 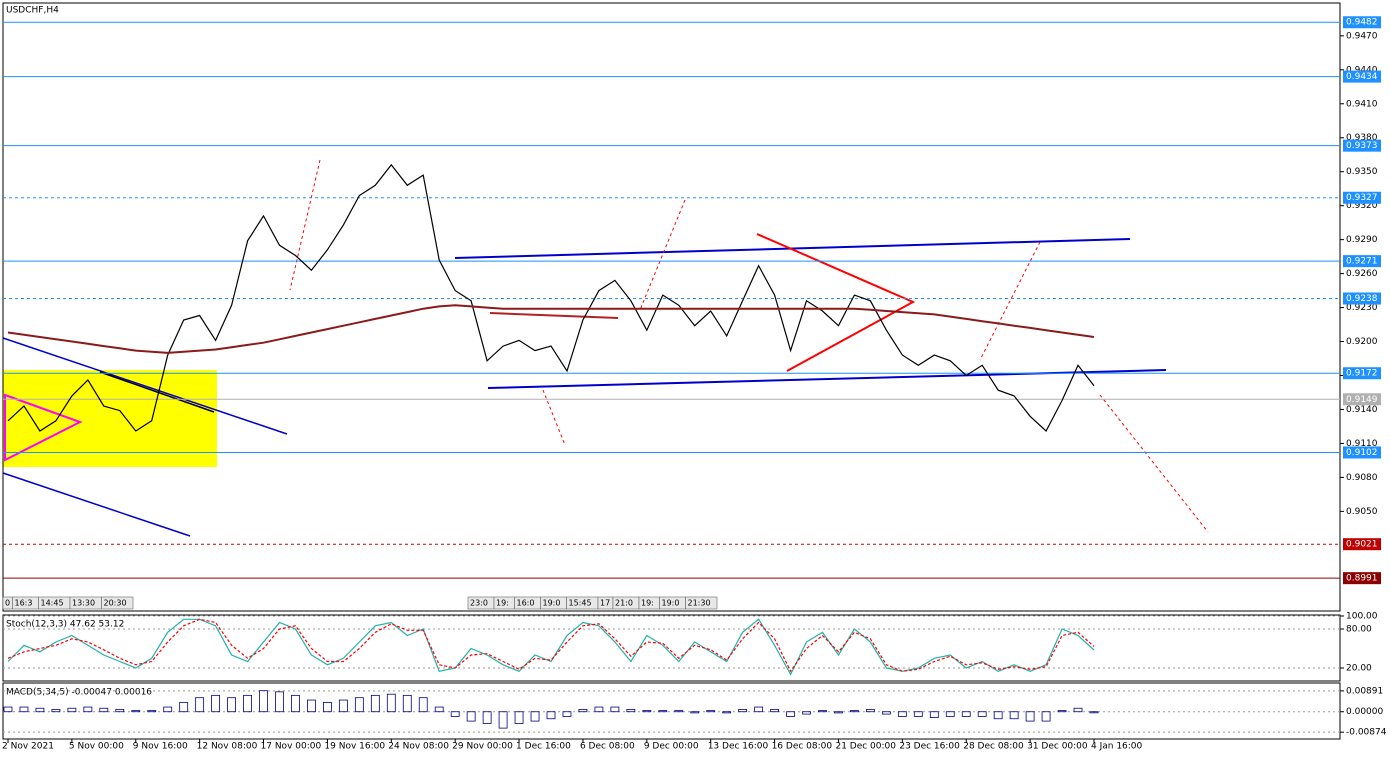 I want to click on channel-line, so click(x=145, y=386).